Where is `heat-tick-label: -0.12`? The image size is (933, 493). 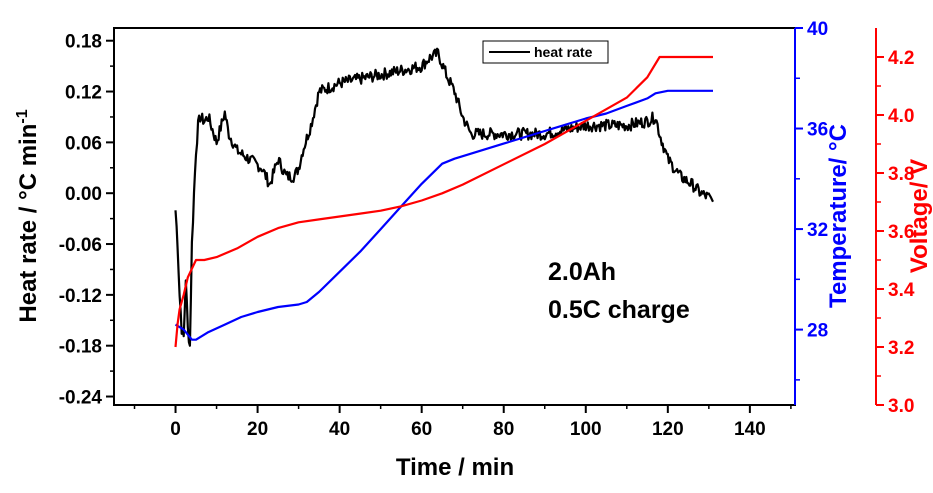 heat-tick-label: -0.12 is located at coordinates (80, 296).